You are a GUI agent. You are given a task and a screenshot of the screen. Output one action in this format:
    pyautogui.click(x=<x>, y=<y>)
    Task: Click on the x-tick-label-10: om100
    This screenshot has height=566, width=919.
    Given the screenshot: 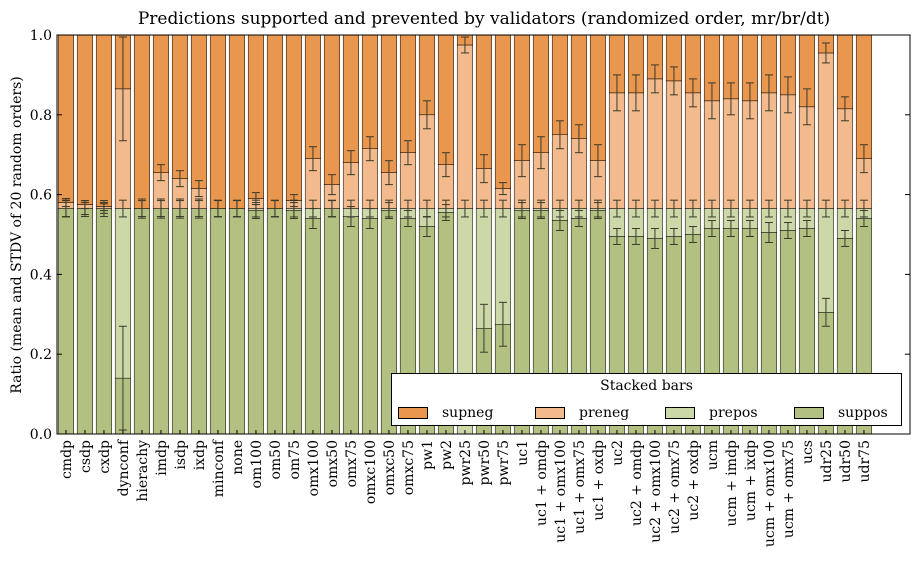 What is the action you would take?
    pyautogui.click(x=257, y=464)
    